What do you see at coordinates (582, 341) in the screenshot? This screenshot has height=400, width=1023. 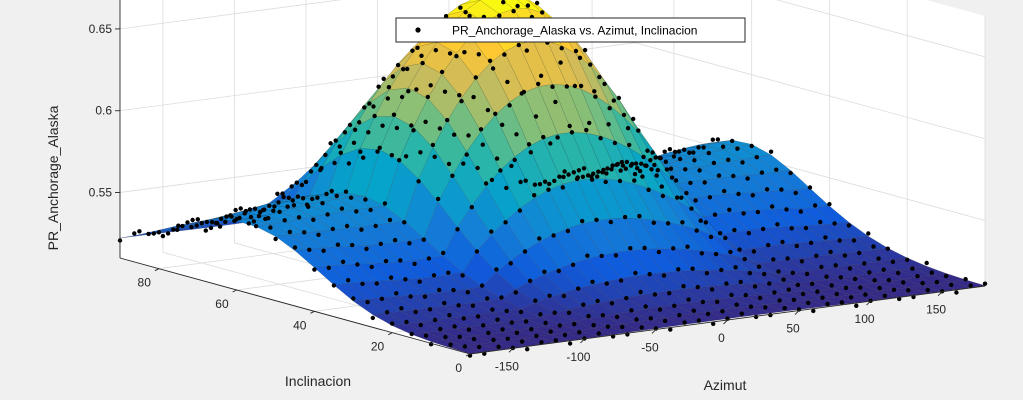 I see `x-tick` at bounding box center [582, 341].